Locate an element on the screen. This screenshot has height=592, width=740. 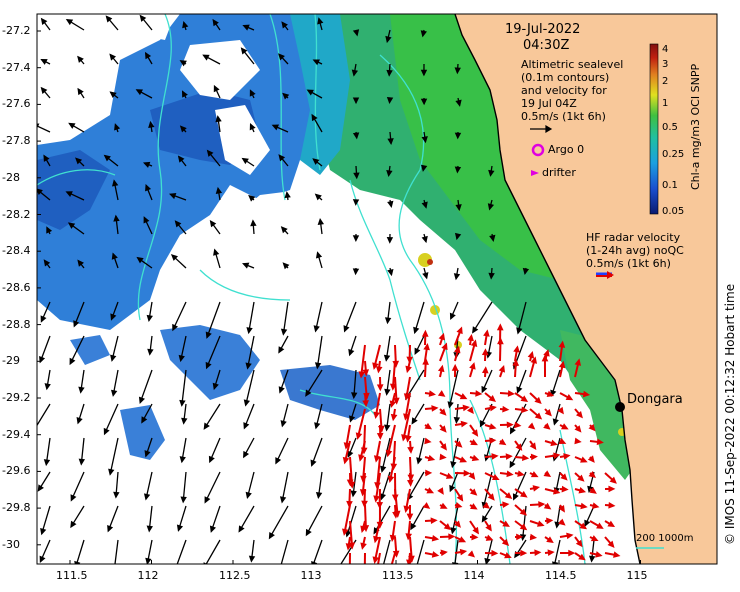
place-dongara: Dongara is located at coordinates (655, 399).